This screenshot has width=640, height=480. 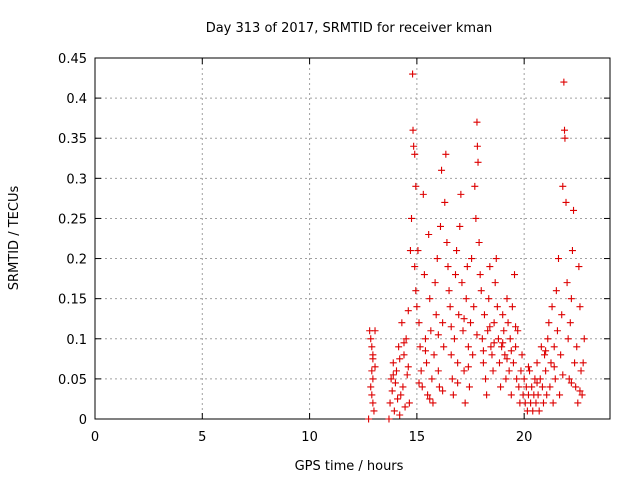 What do you see at coordinates (309, 437) in the screenshot?
I see `x-tick-label: 10` at bounding box center [309, 437].